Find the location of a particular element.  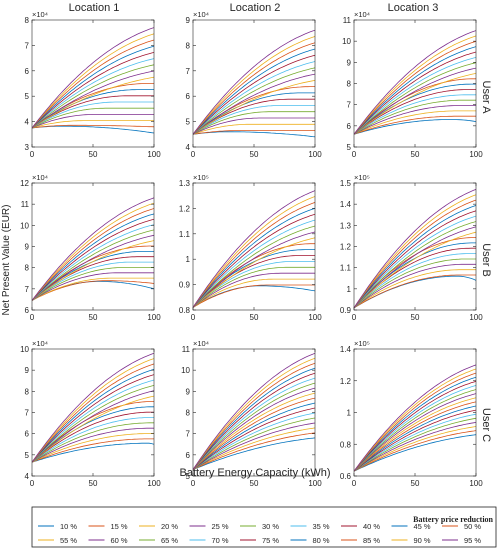

y-exponent-label: ×10⁴ is located at coordinates (201, 343).